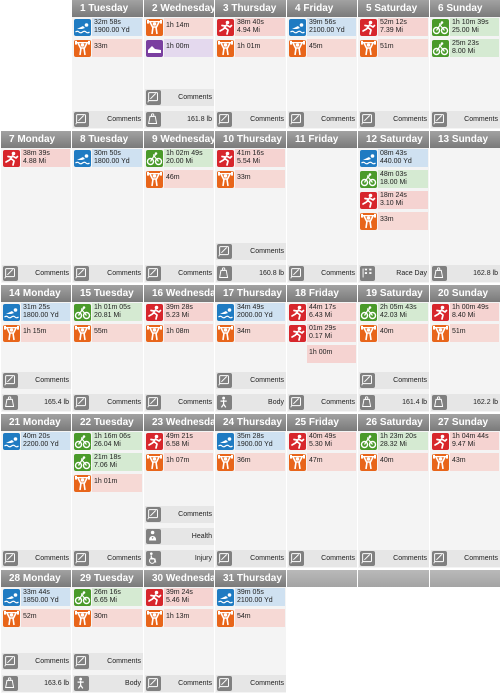  What do you see at coordinates (394, 402) in the screenshot?
I see `weight-link: 161.4 lb` at bounding box center [394, 402].